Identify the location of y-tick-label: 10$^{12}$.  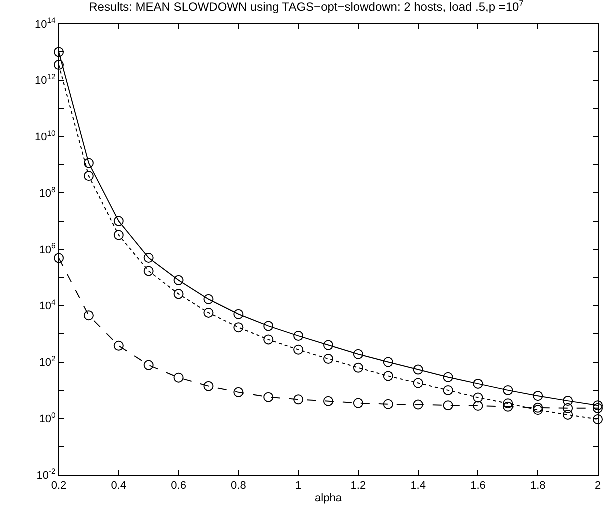
(45, 80).